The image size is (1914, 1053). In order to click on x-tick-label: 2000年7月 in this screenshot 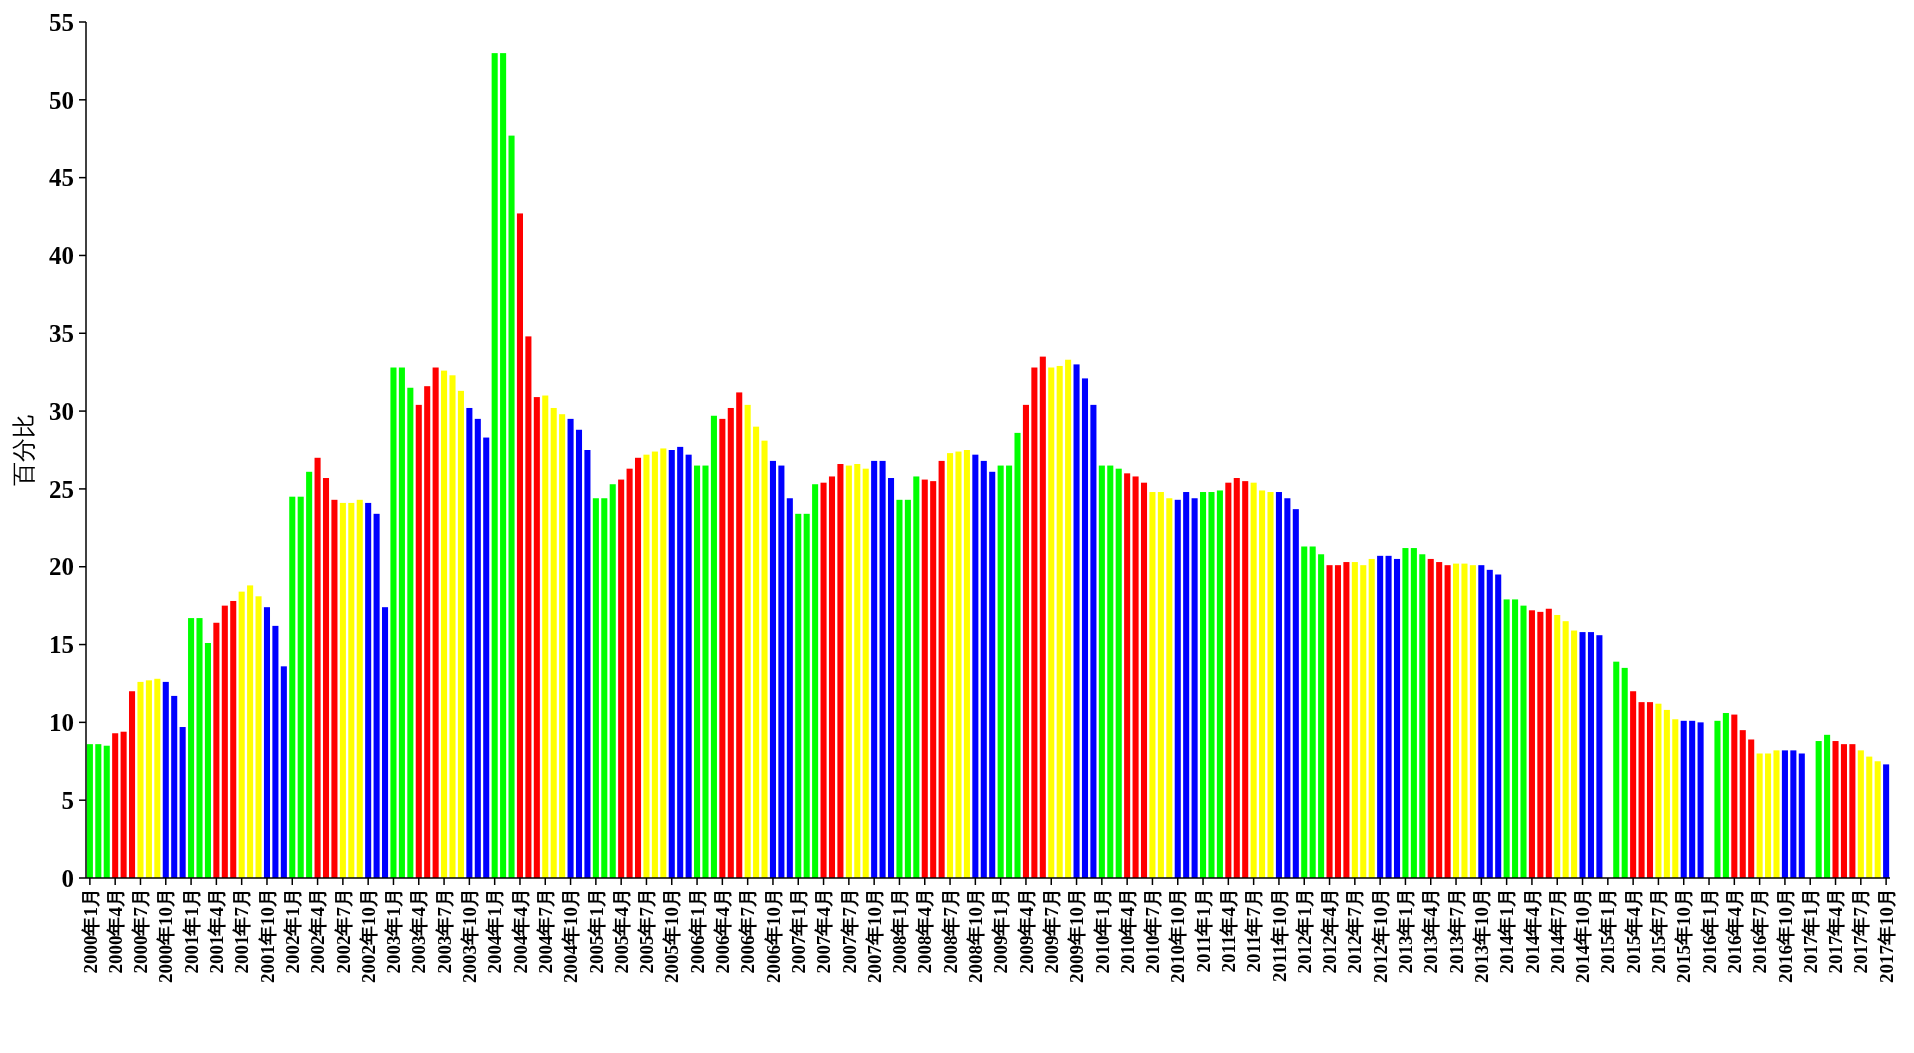, I will do `click(141, 931)`.